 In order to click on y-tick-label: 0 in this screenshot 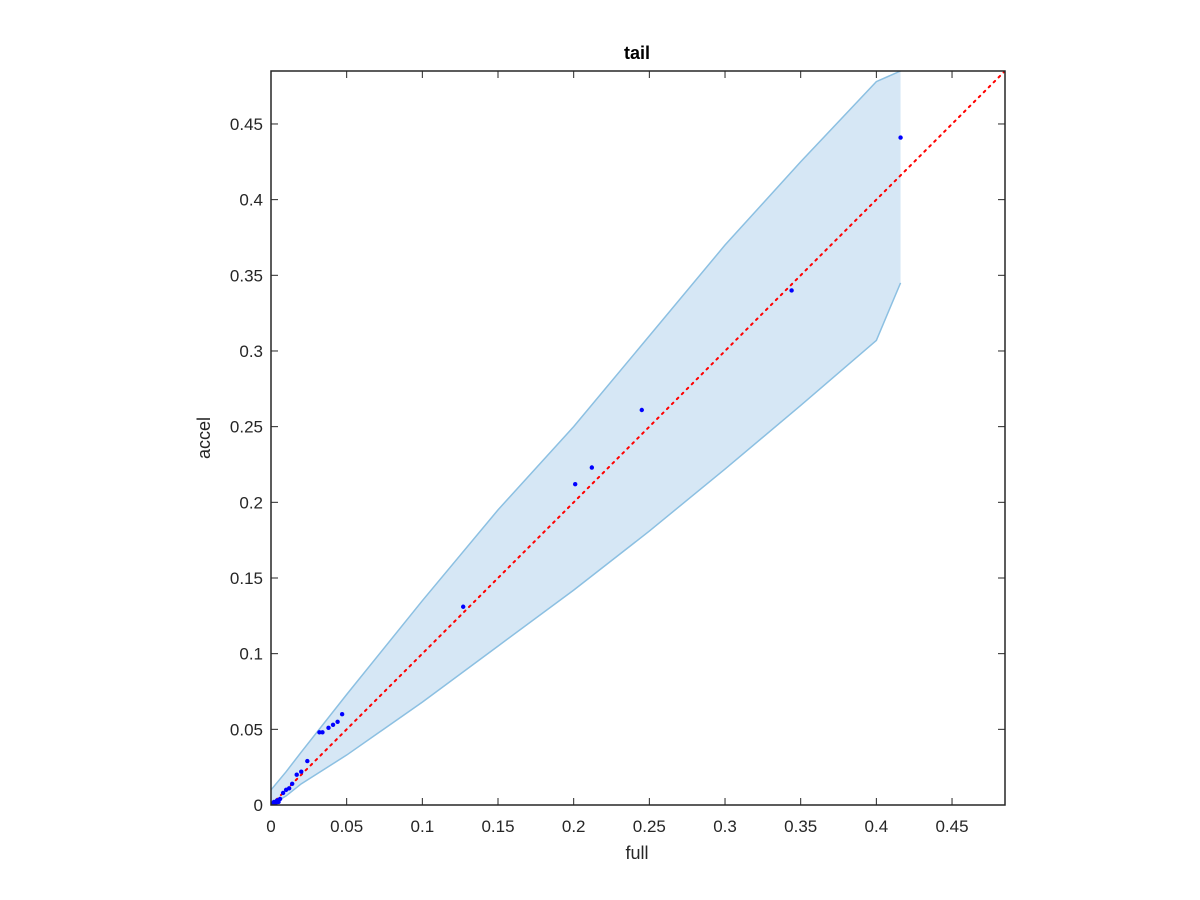, I will do `click(258, 805)`.